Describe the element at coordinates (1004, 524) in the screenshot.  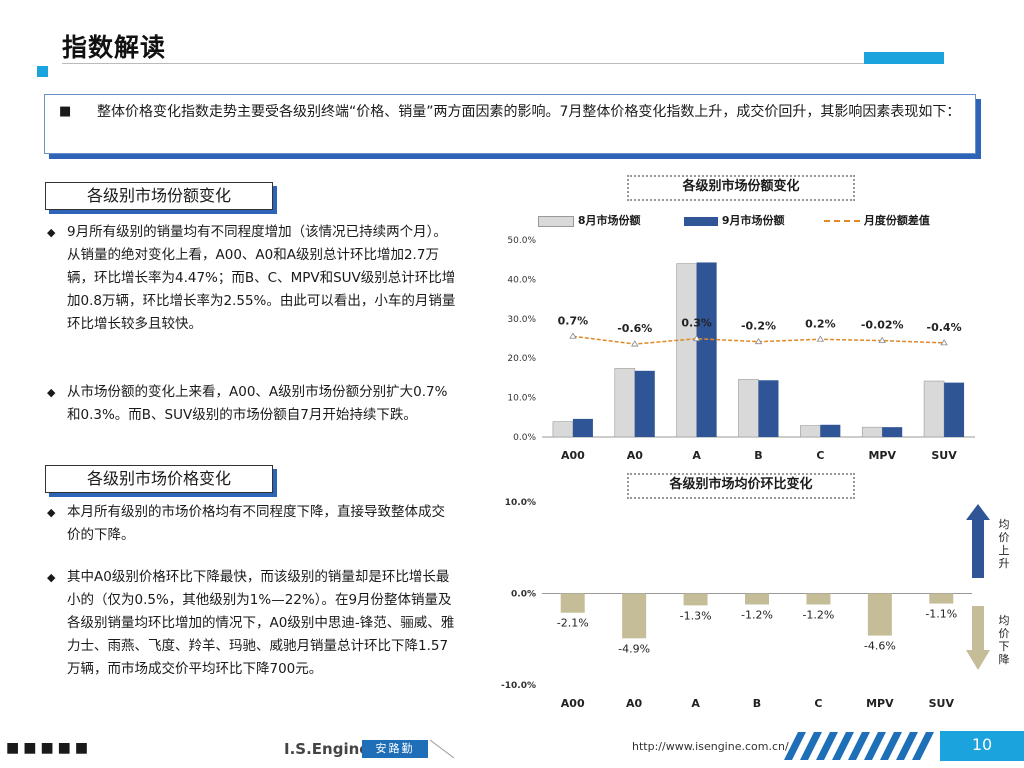
I see `arrow-up-label: 均` at that location.